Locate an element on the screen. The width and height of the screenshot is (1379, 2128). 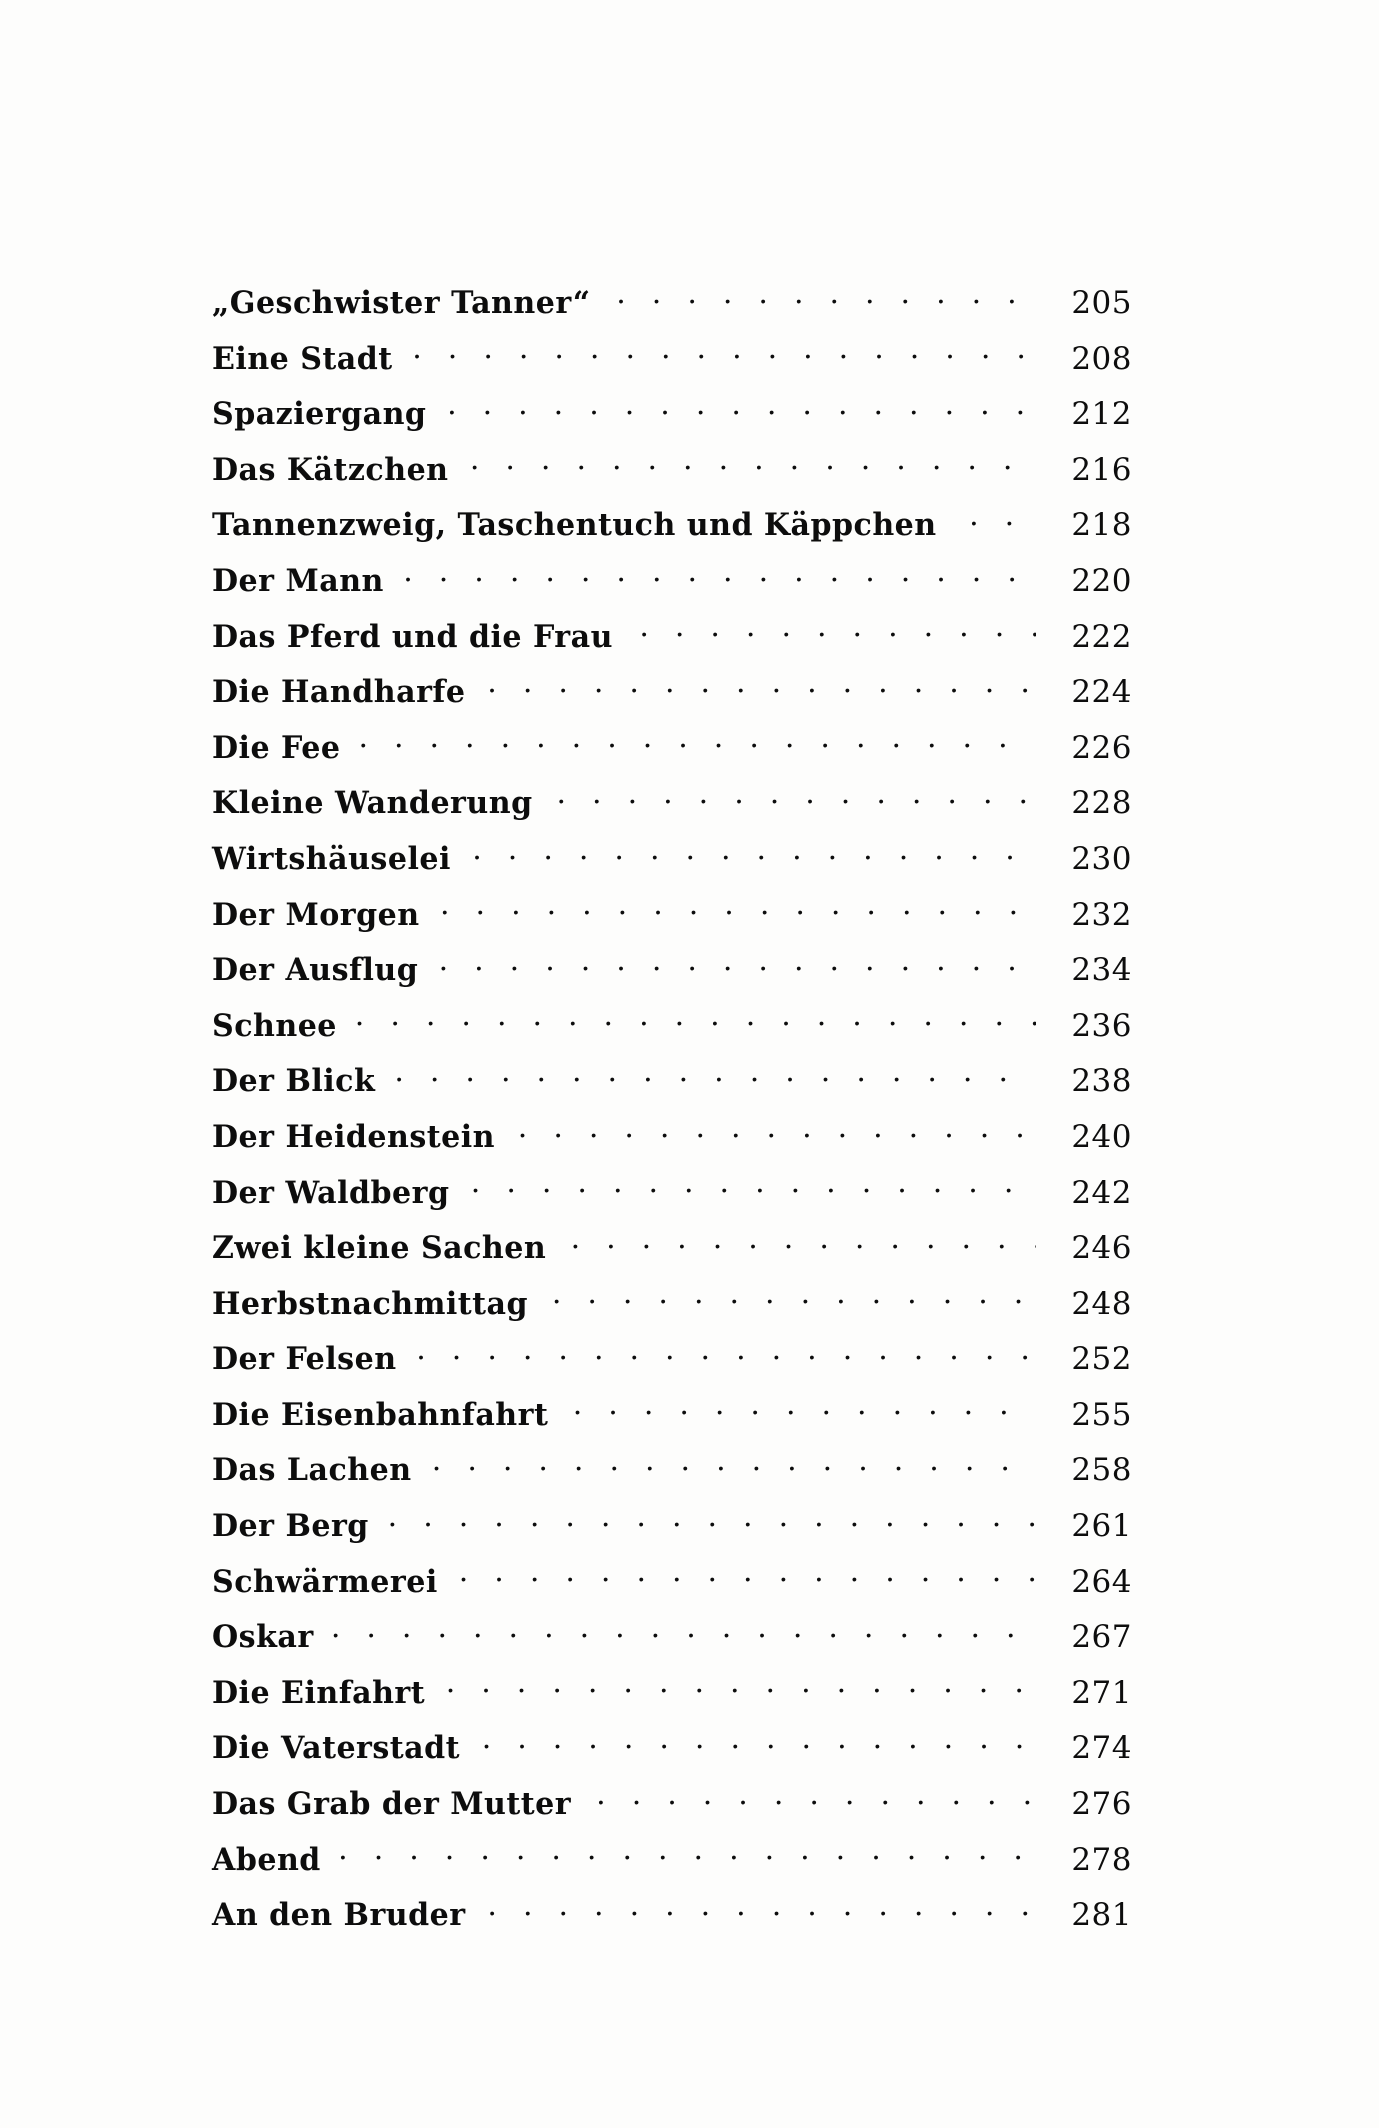
toc-entry-title: Das Grab der Mutter is located at coordinates (392, 1804).